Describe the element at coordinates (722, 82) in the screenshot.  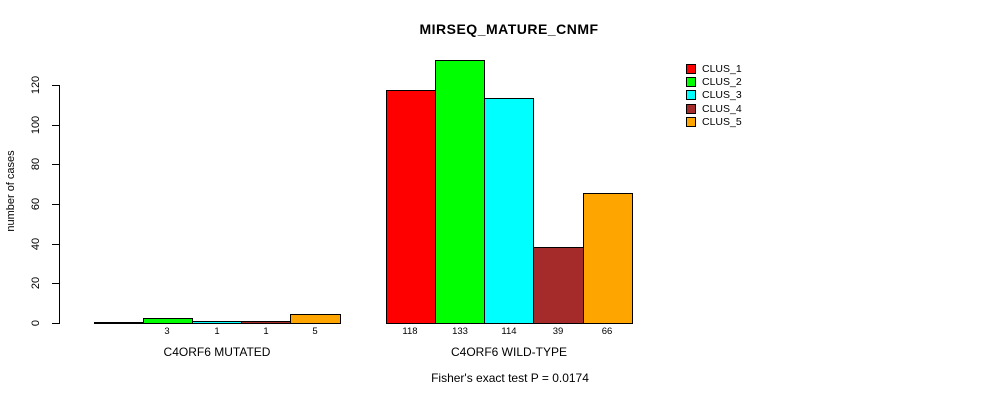
I see `legend-label: CLUS_2` at that location.